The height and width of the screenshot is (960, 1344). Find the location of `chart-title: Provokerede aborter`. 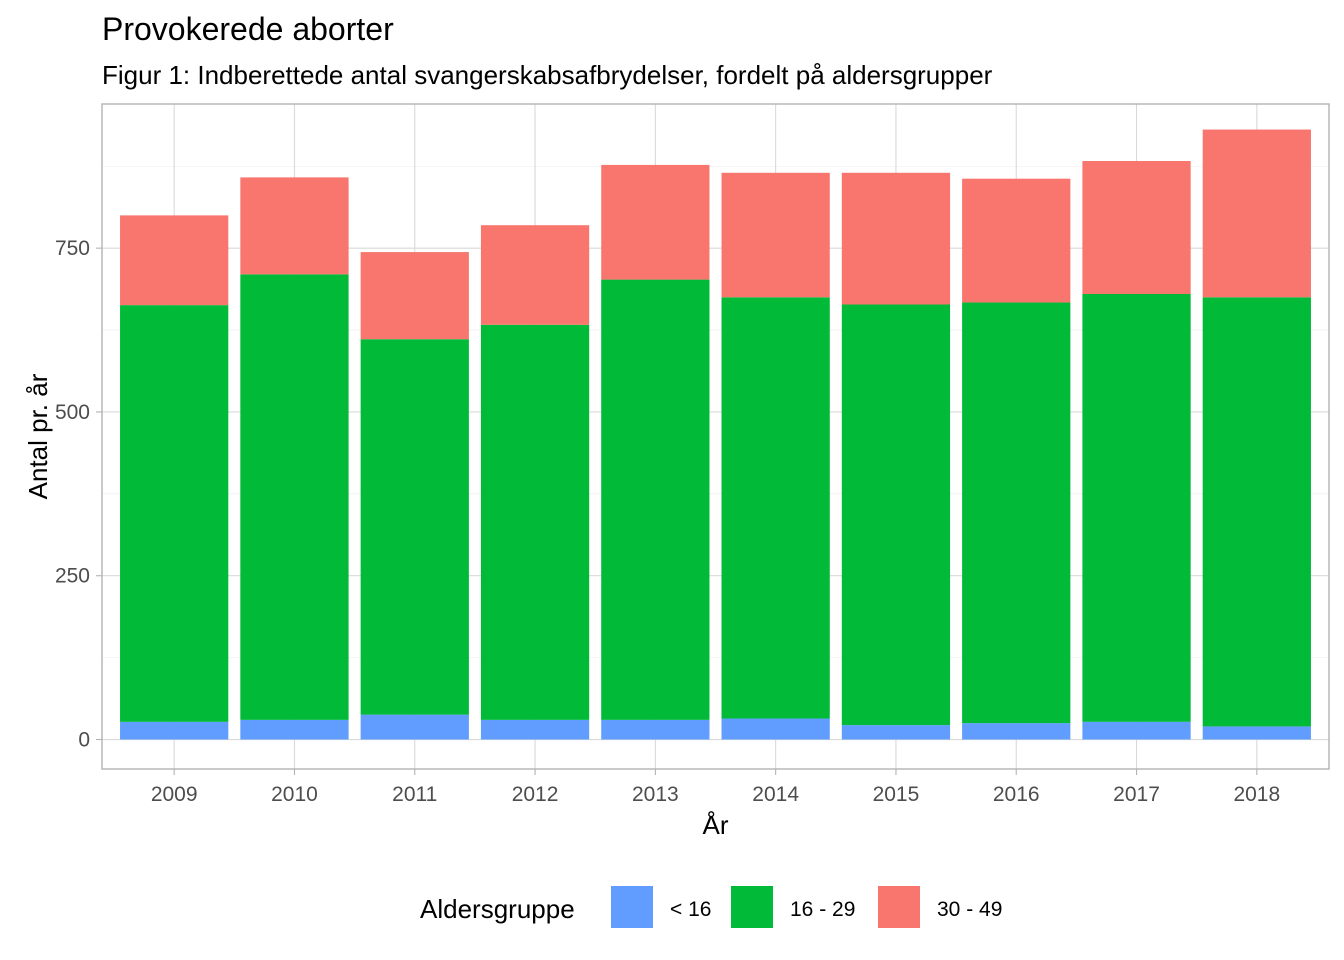

chart-title: Provokerede aborter is located at coordinates (248, 29).